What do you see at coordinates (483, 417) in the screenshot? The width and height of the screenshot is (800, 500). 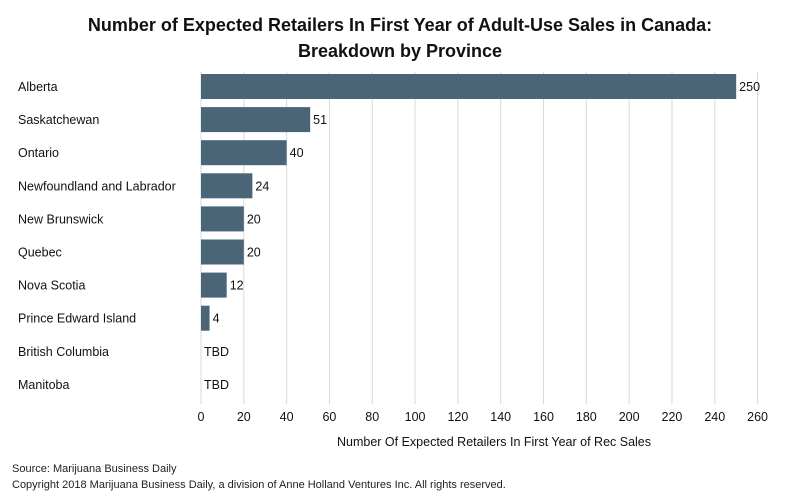 I see `x-tick-labels: 0 20 40 60 80 100 120 140 160 180 200 220 240 260` at bounding box center [483, 417].